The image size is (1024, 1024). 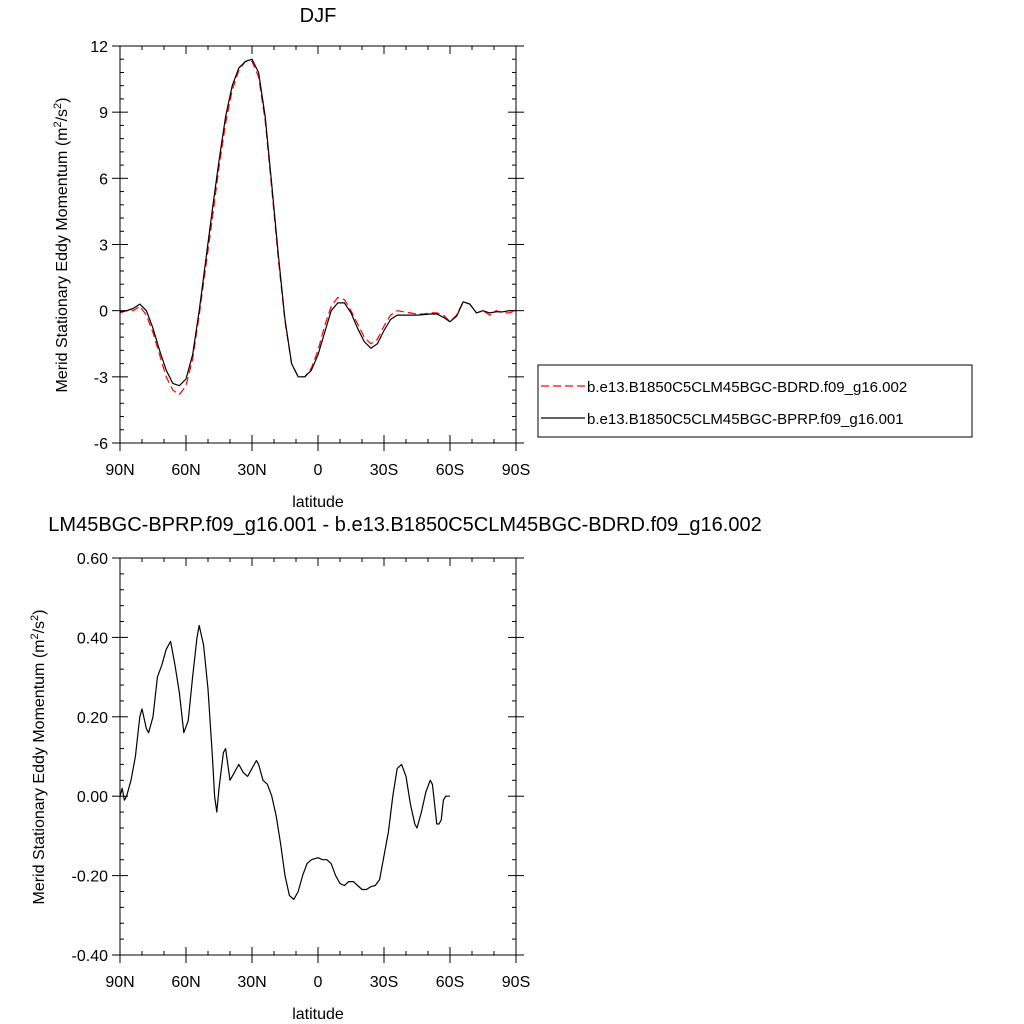 What do you see at coordinates (101, 378) in the screenshot?
I see `top-y-tick-label: -3` at bounding box center [101, 378].